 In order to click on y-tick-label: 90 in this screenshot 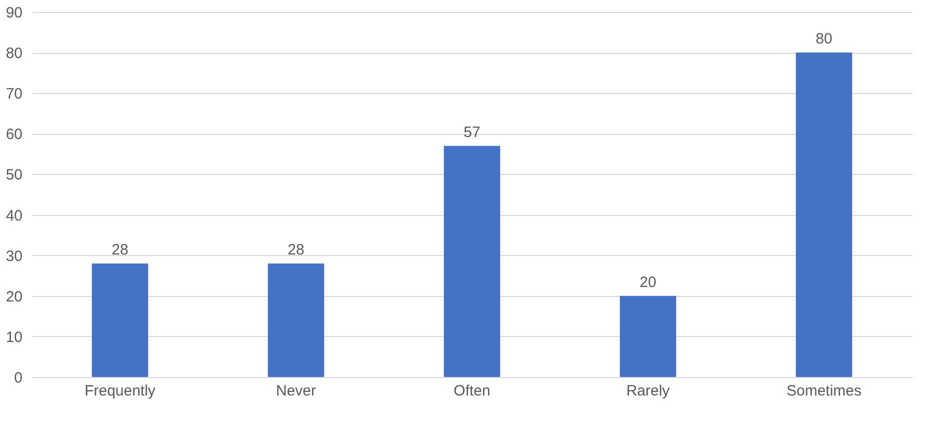, I will do `click(14, 13)`.